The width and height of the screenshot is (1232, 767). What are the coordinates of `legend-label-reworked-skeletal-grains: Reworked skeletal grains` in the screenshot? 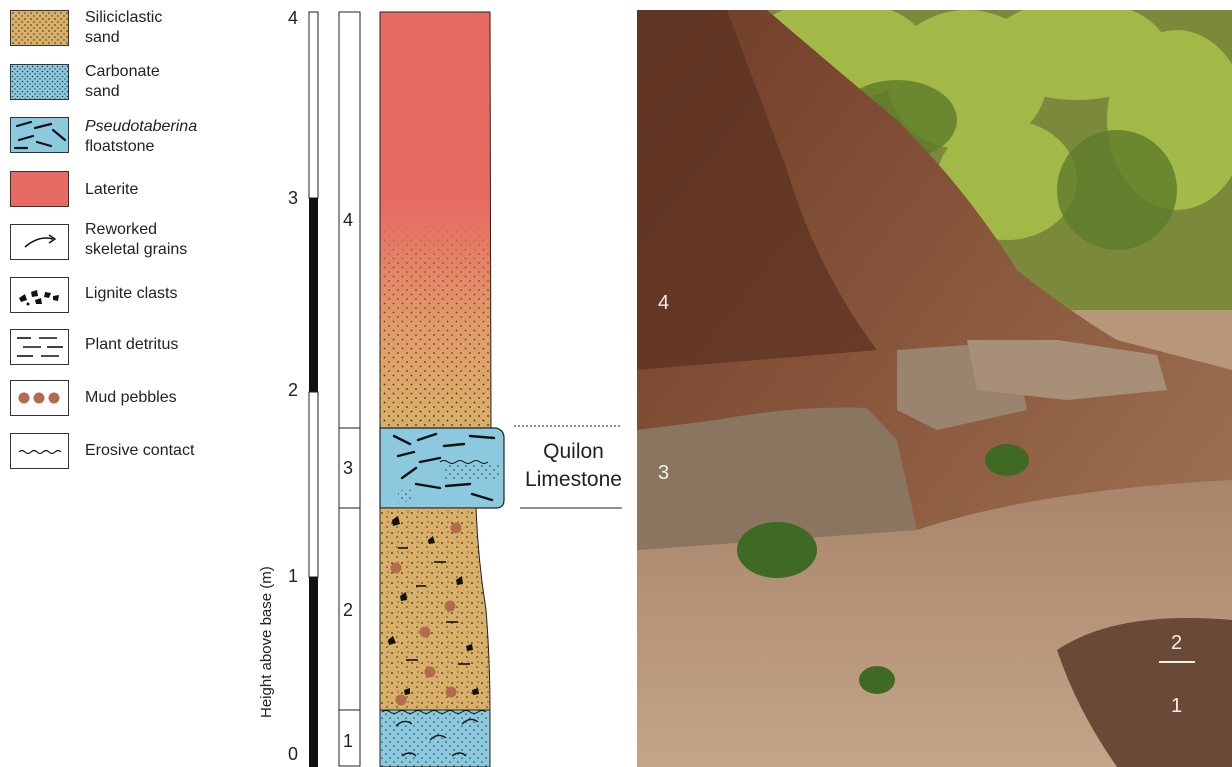 It's located at (136, 239).